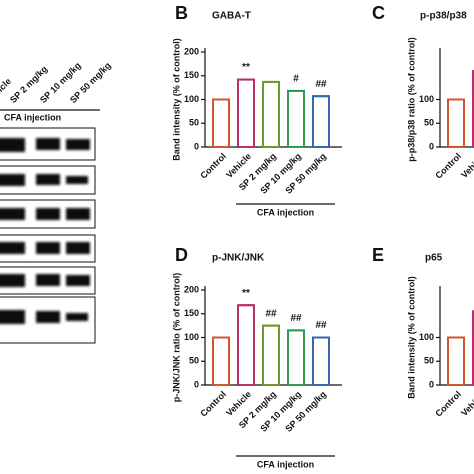  I want to click on blot-frames, so click(48, 235).